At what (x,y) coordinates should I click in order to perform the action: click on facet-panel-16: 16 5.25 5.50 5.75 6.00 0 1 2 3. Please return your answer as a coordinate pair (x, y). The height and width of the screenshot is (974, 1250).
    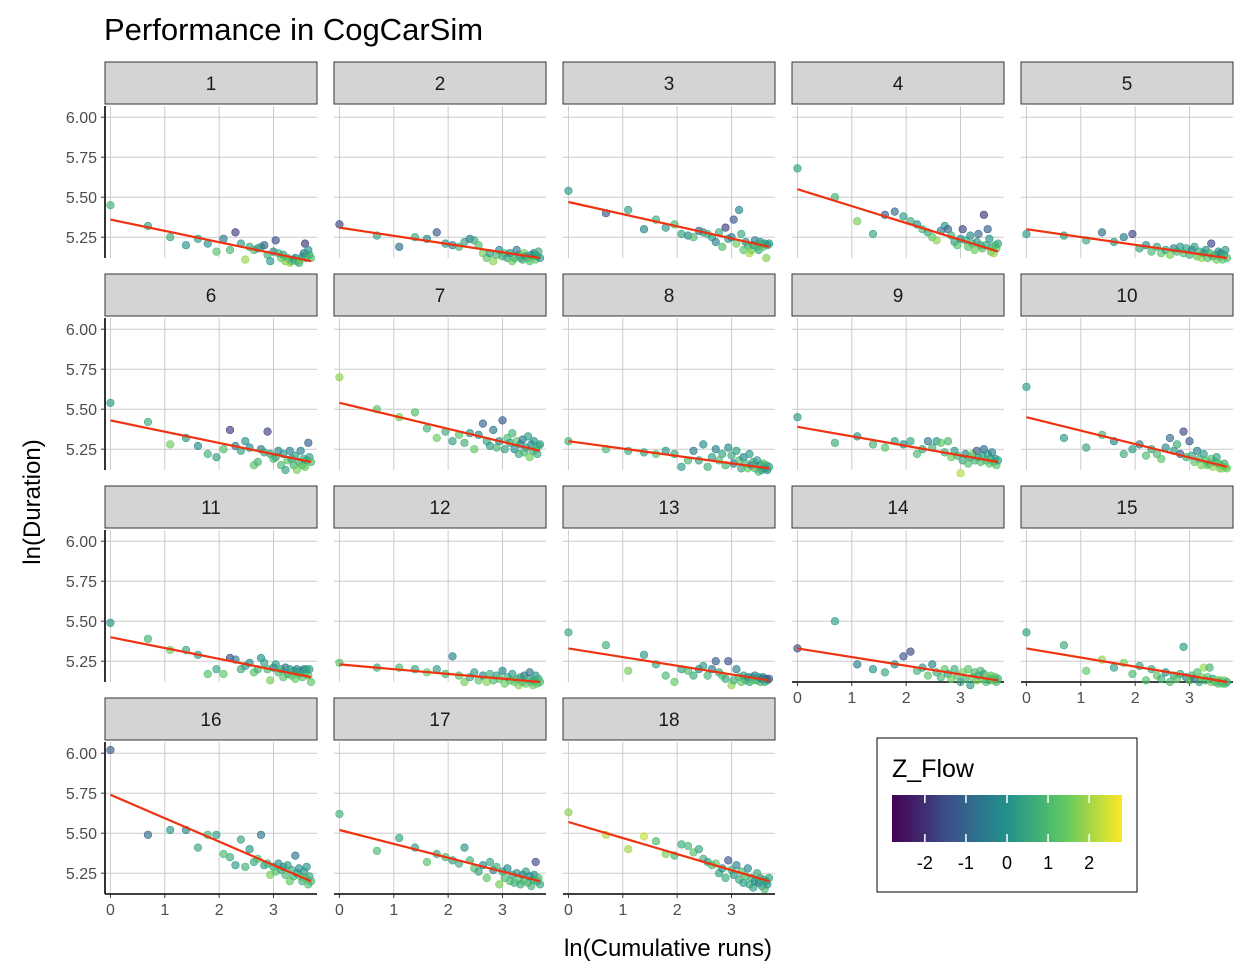
    Looking at the image, I should click on (192, 808).